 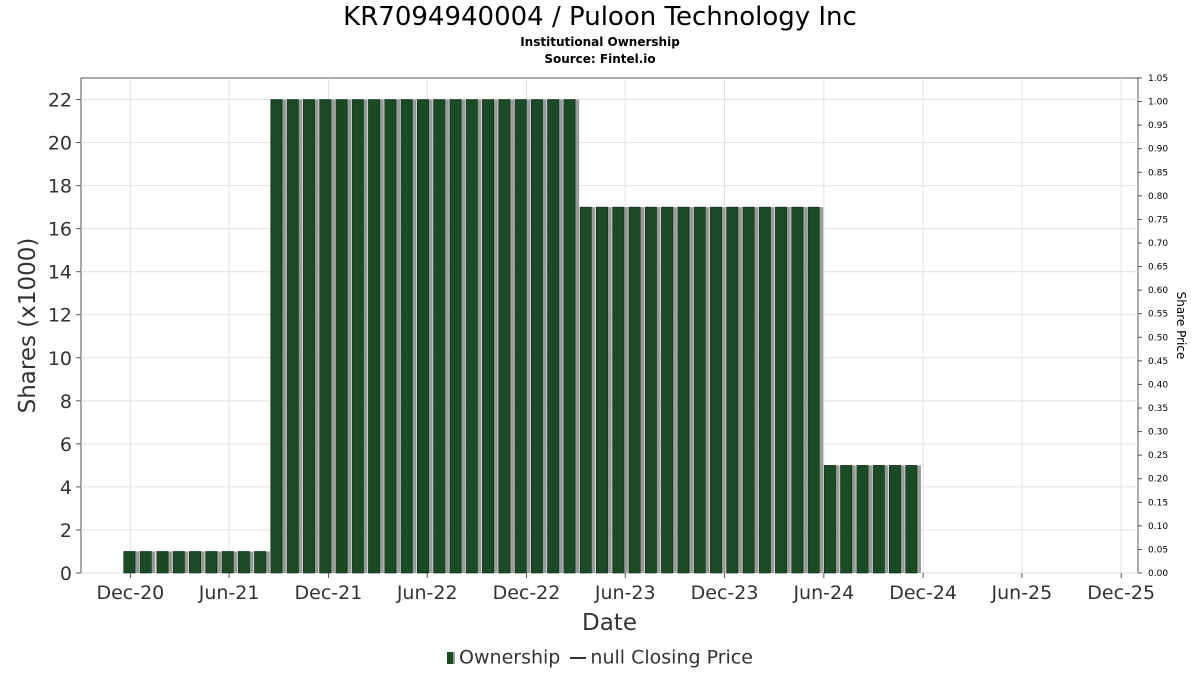 I want to click on y2-tick-label: 0.05, so click(x=1158, y=550).